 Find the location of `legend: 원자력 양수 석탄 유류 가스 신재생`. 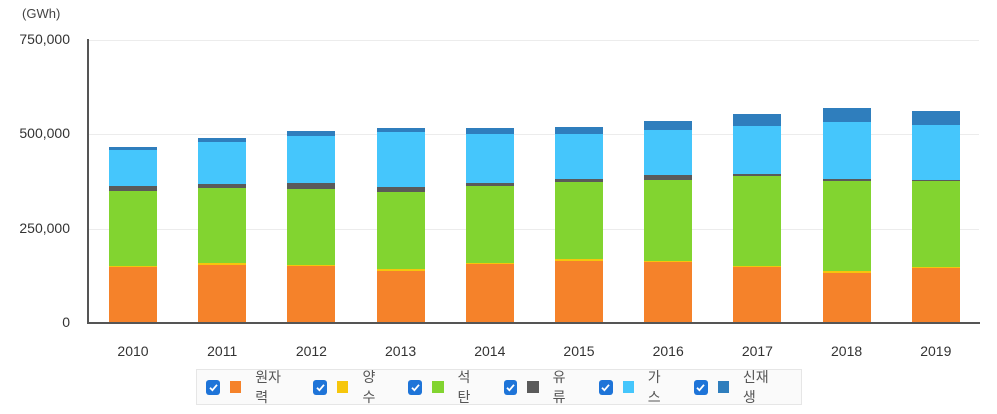

legend: 원자력 양수 석탄 유류 가스 신재생 is located at coordinates (499, 387).